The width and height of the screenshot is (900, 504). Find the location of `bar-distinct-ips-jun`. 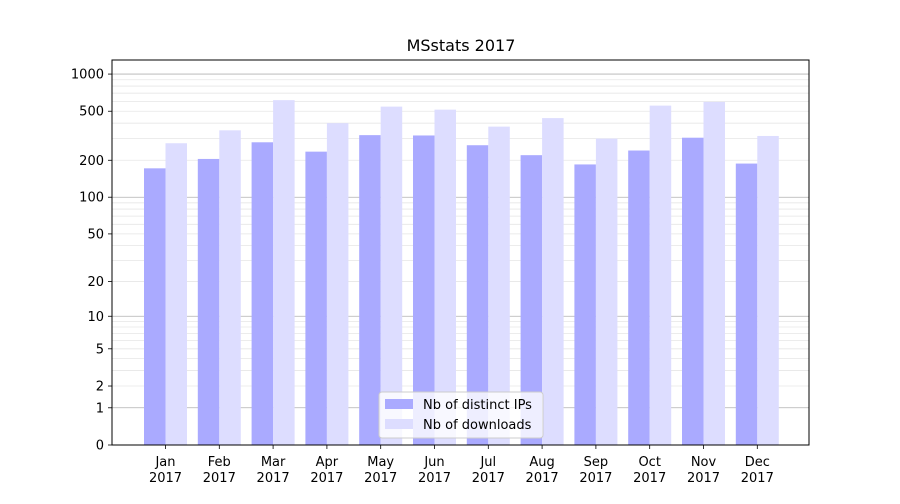

bar-distinct-ips-jun is located at coordinates (424, 290).